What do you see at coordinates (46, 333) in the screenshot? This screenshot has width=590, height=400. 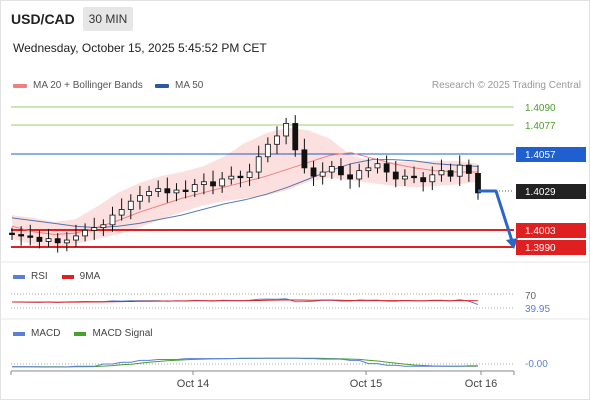 I see `macd-label: MACD` at bounding box center [46, 333].